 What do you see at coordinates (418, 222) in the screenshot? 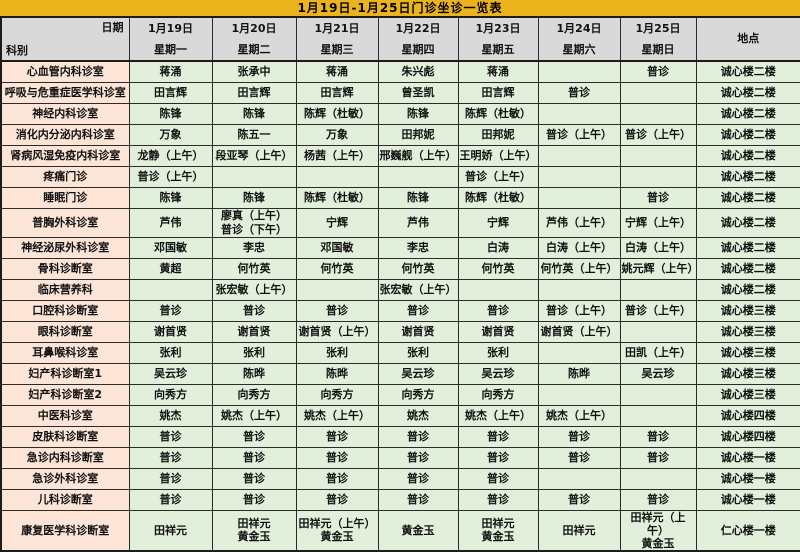
I see `schedule-cell: 芦伟` at bounding box center [418, 222].